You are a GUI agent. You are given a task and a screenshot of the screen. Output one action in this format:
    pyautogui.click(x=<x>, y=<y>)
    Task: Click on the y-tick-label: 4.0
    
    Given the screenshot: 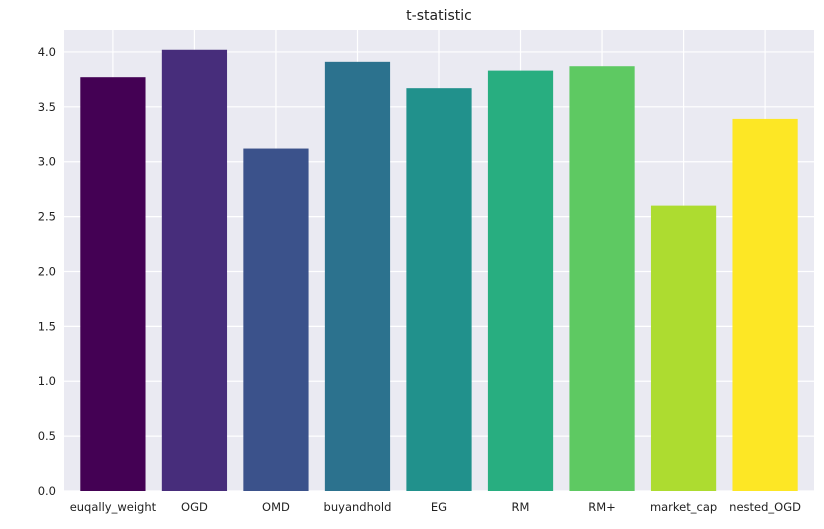 What is the action you would take?
    pyautogui.click(x=47, y=52)
    